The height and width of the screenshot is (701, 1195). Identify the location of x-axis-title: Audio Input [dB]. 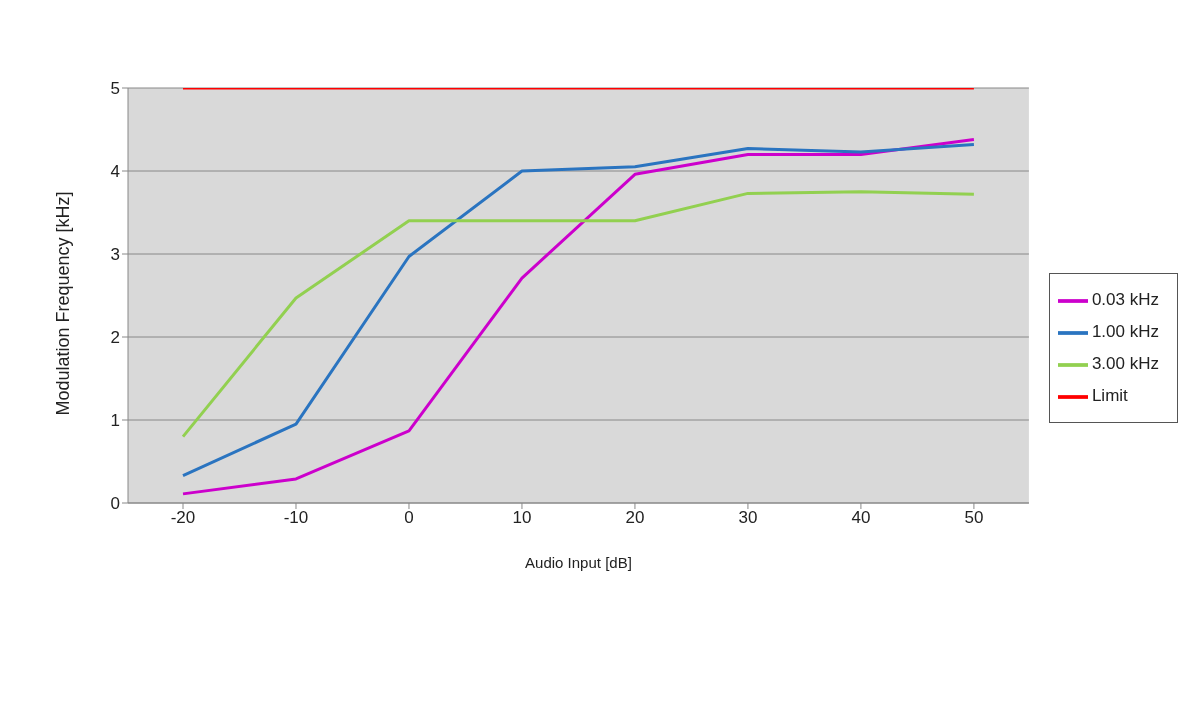
(578, 562).